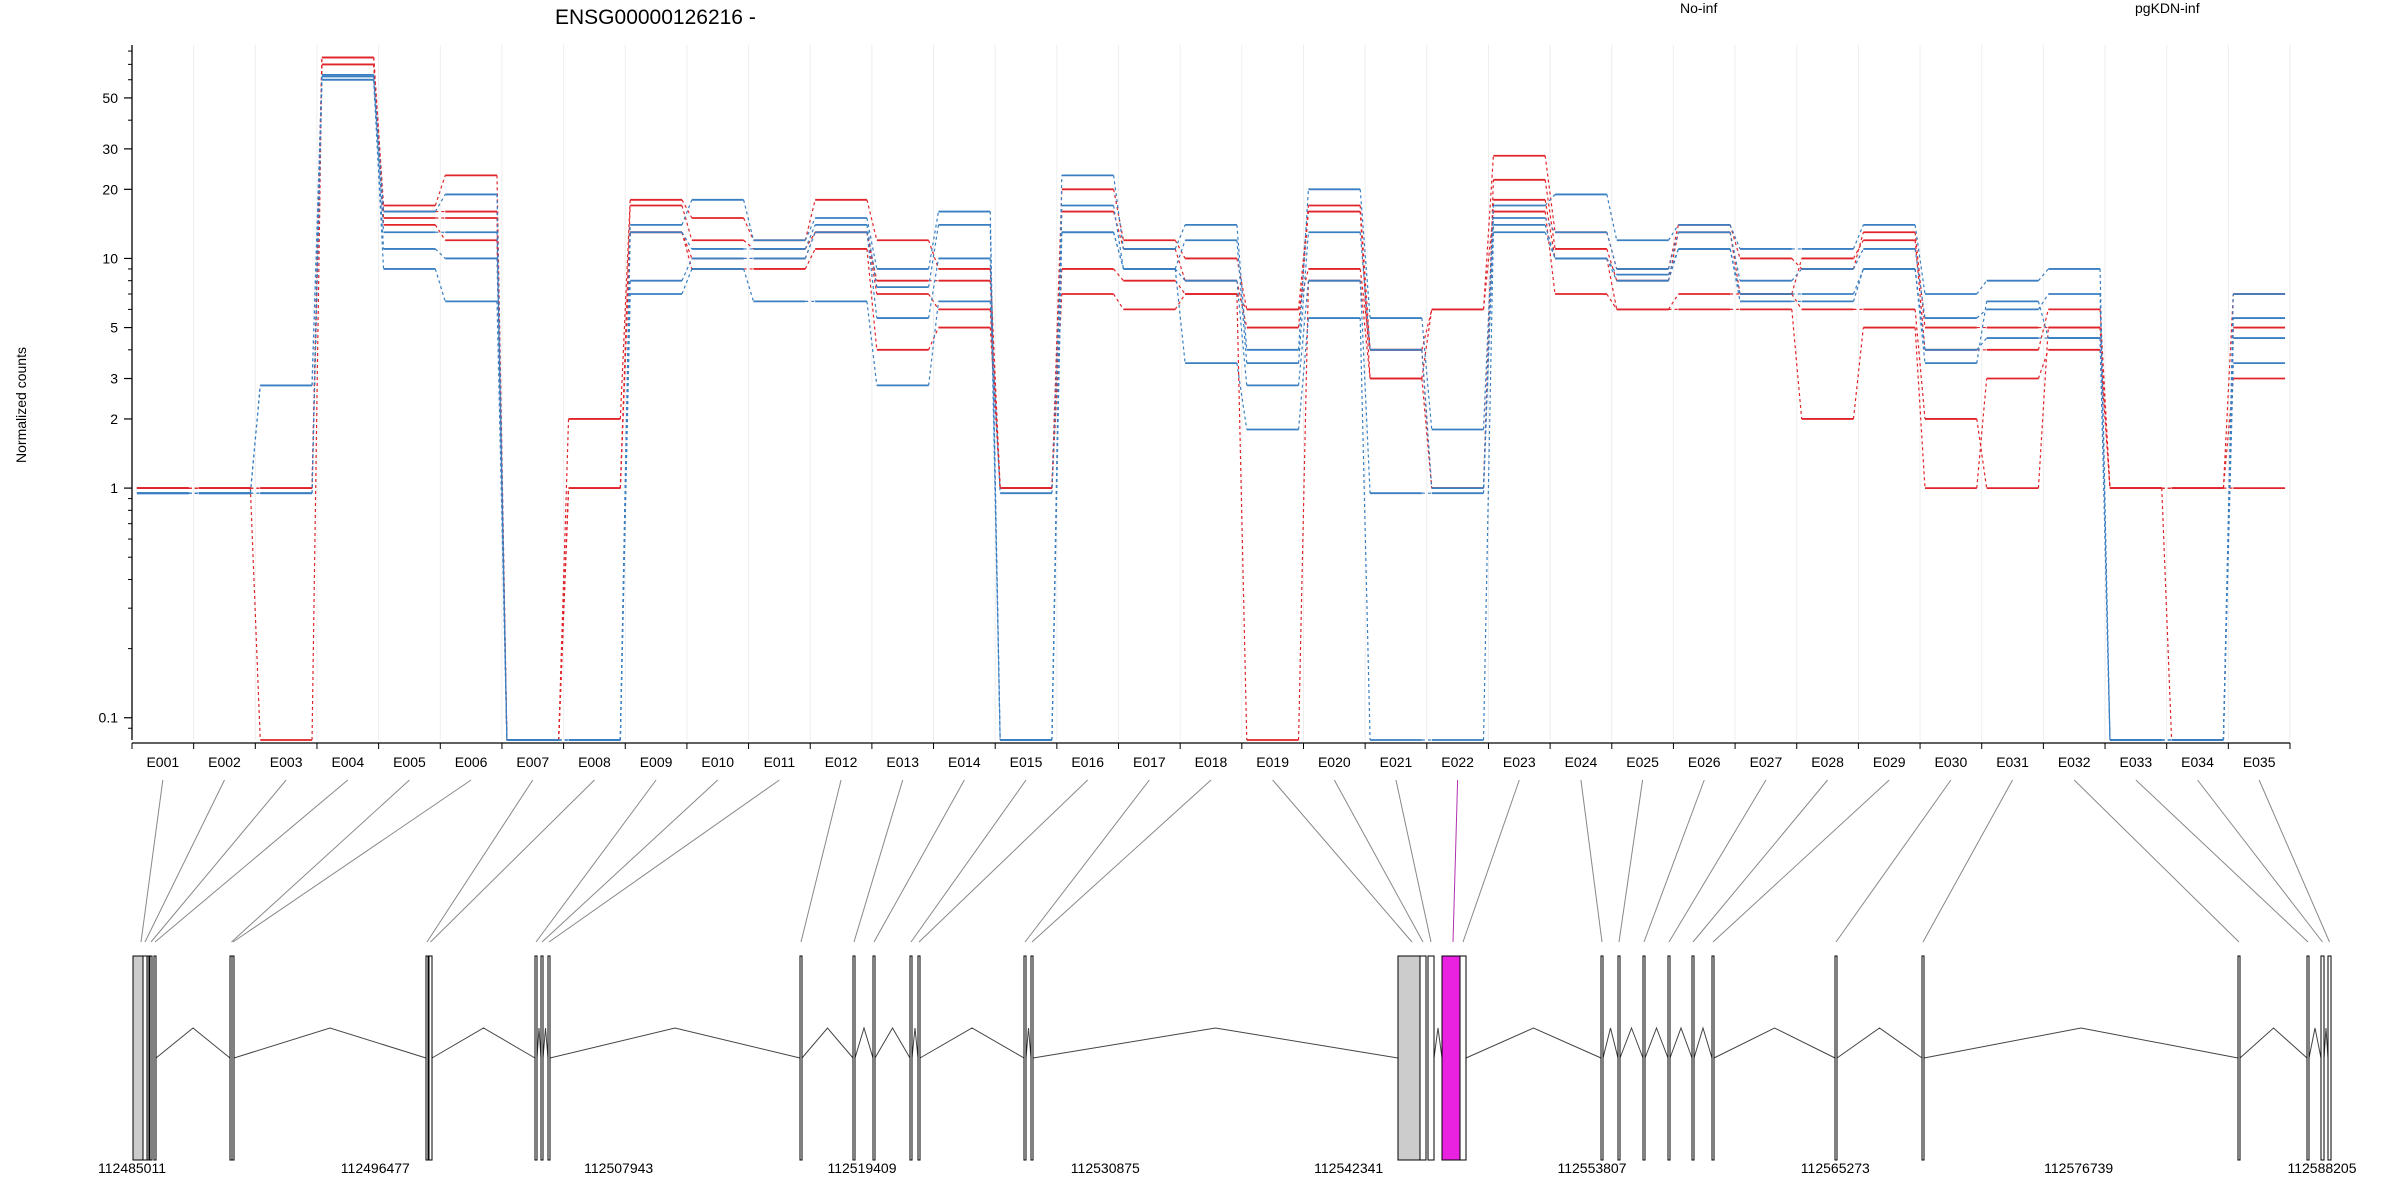  Describe the element at coordinates (2308, 1058) in the screenshot. I see `exon-box-e033` at that location.